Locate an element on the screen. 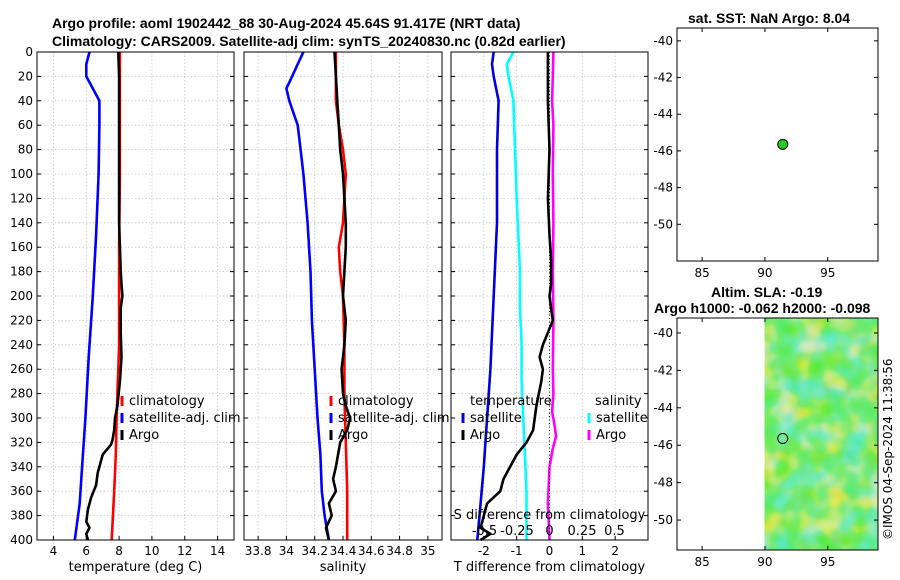 The width and height of the screenshot is (900, 580). depth-tick-label: 220 is located at coordinates (21, 320).